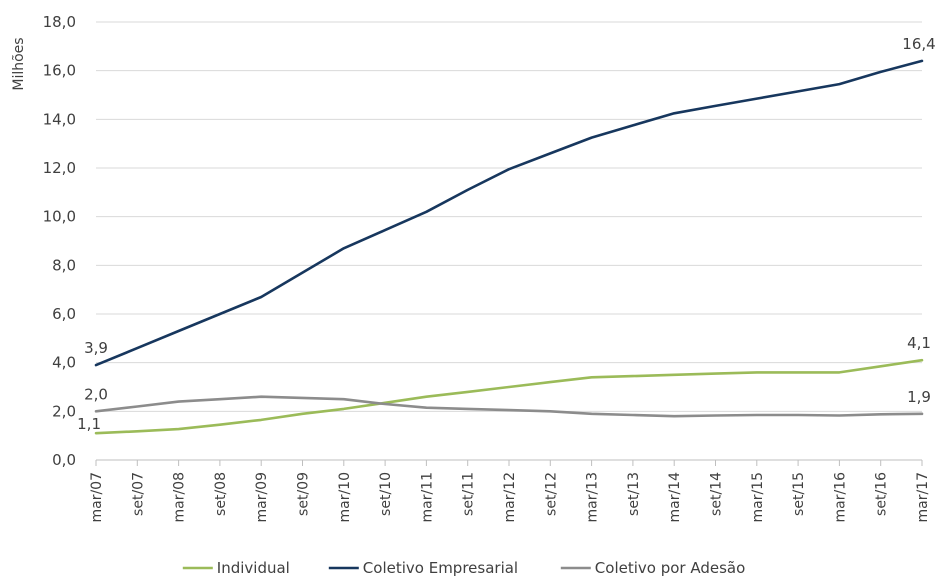 The image size is (941, 581). What do you see at coordinates (634, 494) in the screenshot?
I see `x-tick-label: set/13` at bounding box center [634, 494].